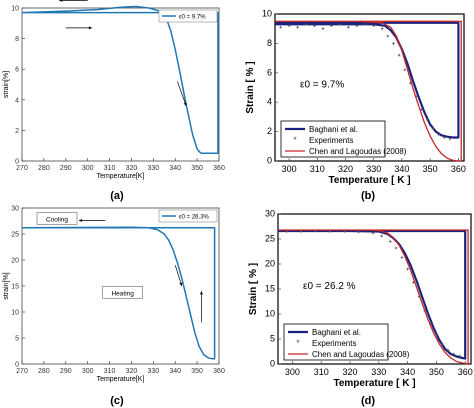  What do you see at coordinates (15, 261) in the screenshot?
I see `y-tick-label: 20` at bounding box center [15, 261].